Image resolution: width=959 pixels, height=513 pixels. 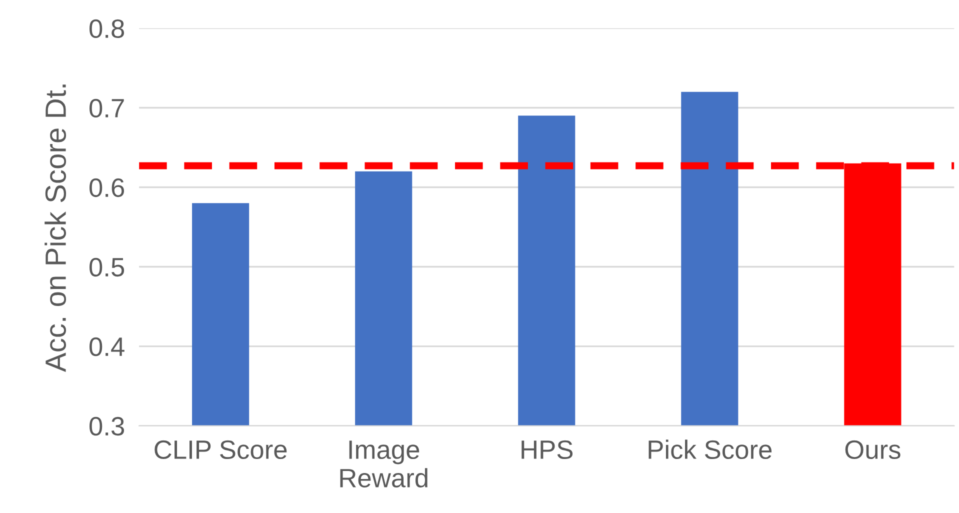 What do you see at coordinates (55, 228) in the screenshot?
I see `y-axis-title: Acc. on Pick Score Dt.` at bounding box center [55, 228].